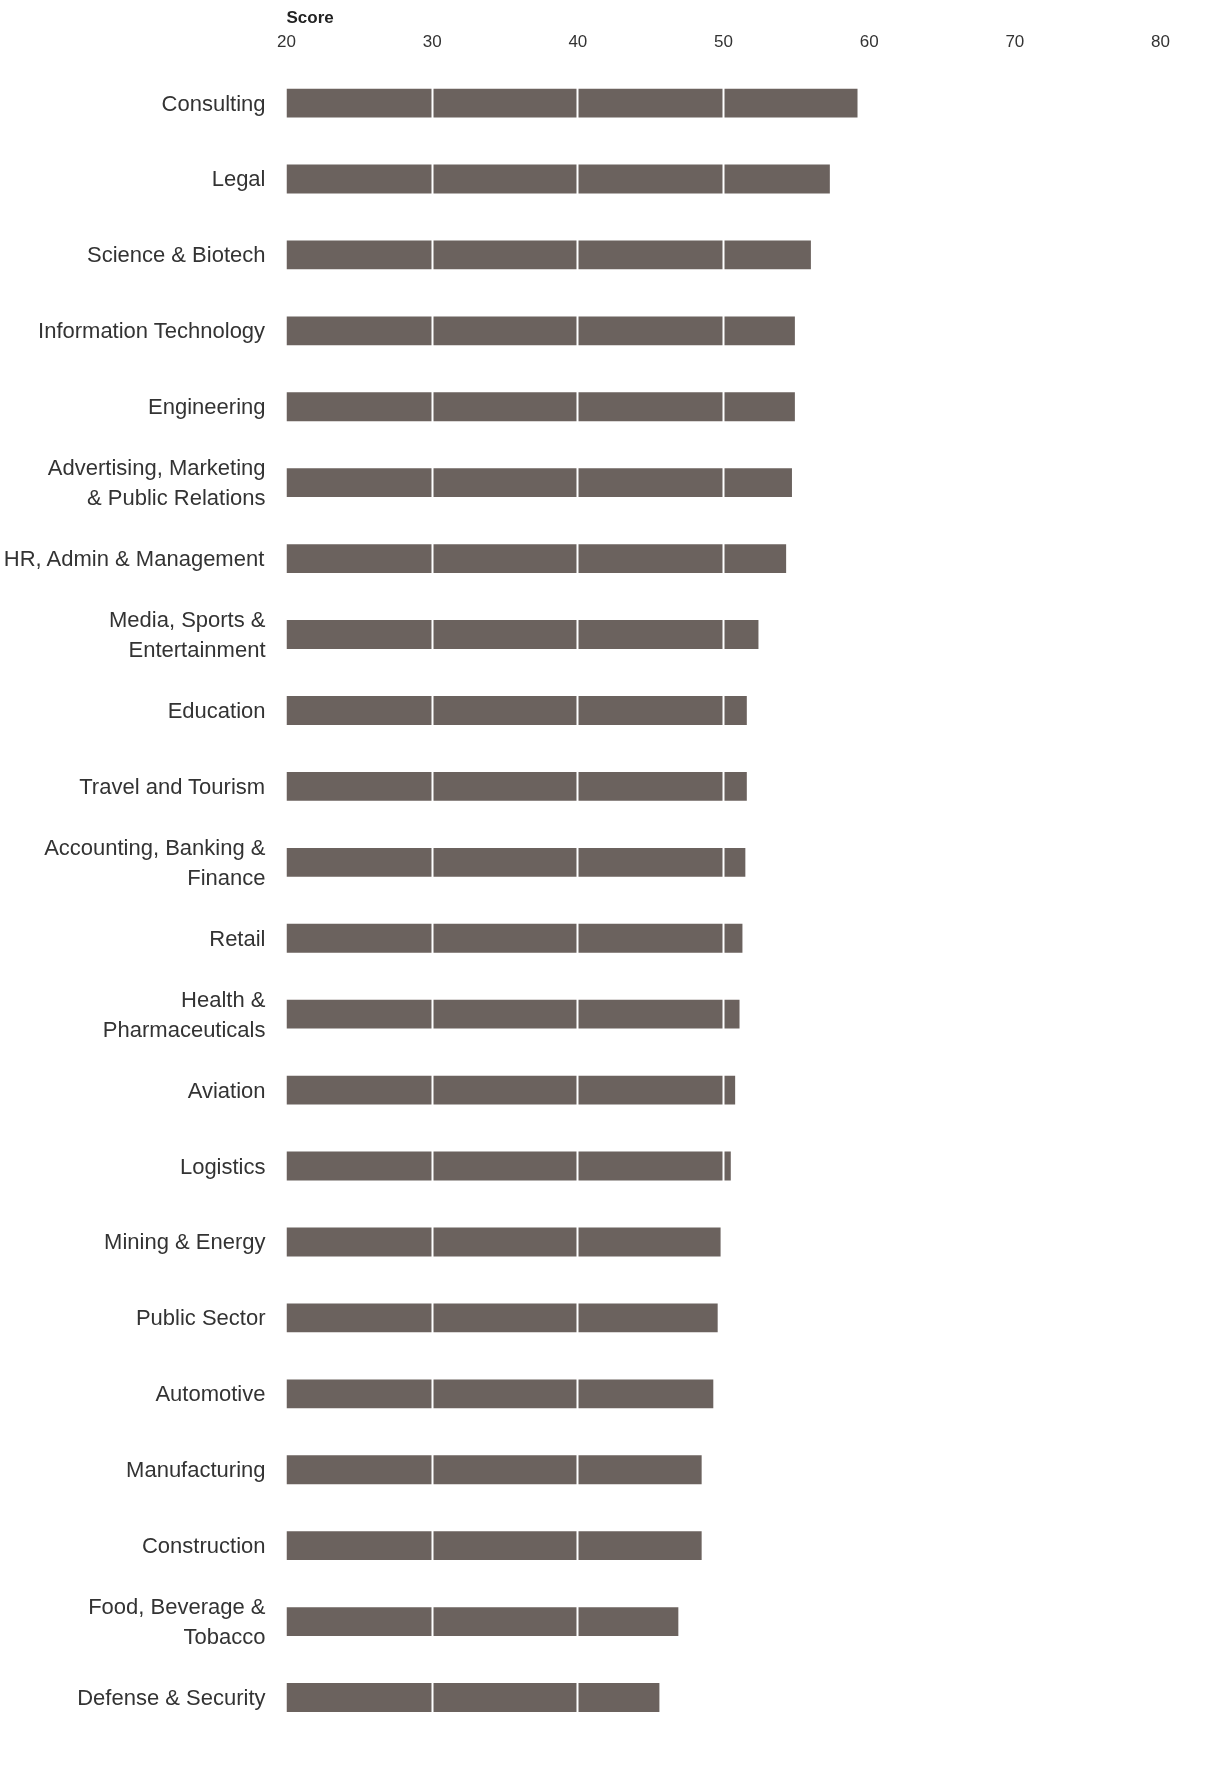 Image resolution: width=1221 pixels, height=1767 pixels. Describe the element at coordinates (196, 1470) in the screenshot. I see `y-tick-label: Manufacturing` at that location.